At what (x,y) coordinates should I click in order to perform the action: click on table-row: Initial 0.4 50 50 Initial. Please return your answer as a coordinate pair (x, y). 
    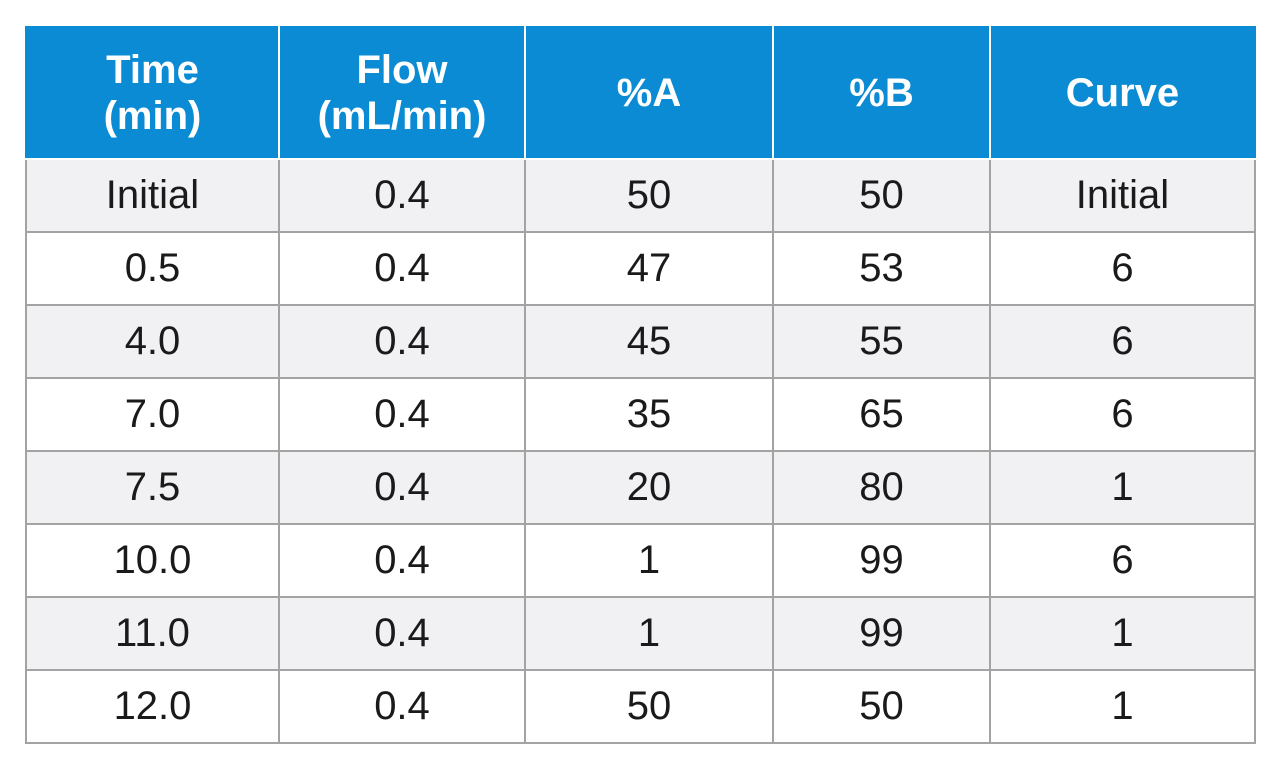
    Looking at the image, I should click on (640, 195).